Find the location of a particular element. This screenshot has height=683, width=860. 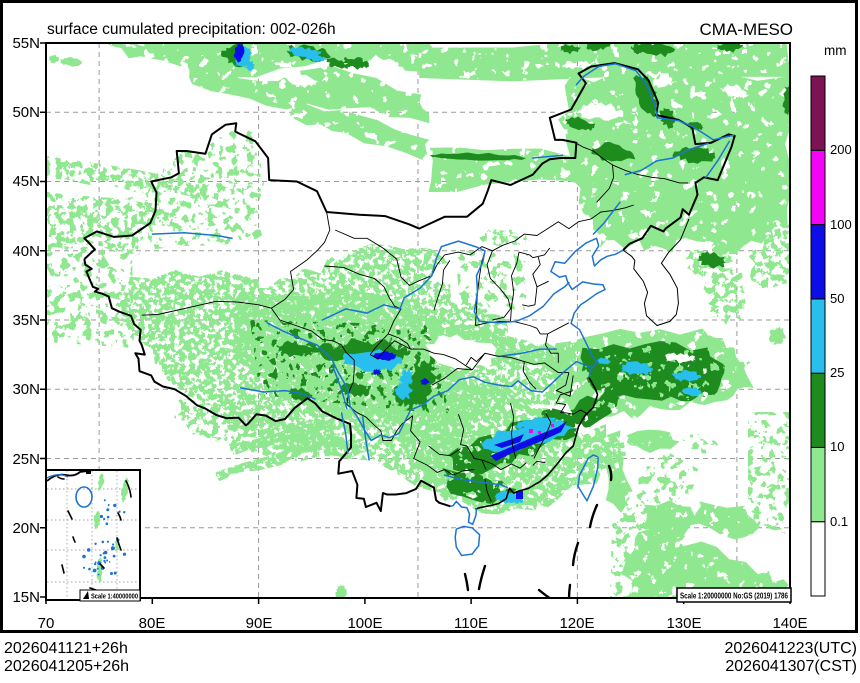

svg-text: 30N is located at coordinates (26, 389).